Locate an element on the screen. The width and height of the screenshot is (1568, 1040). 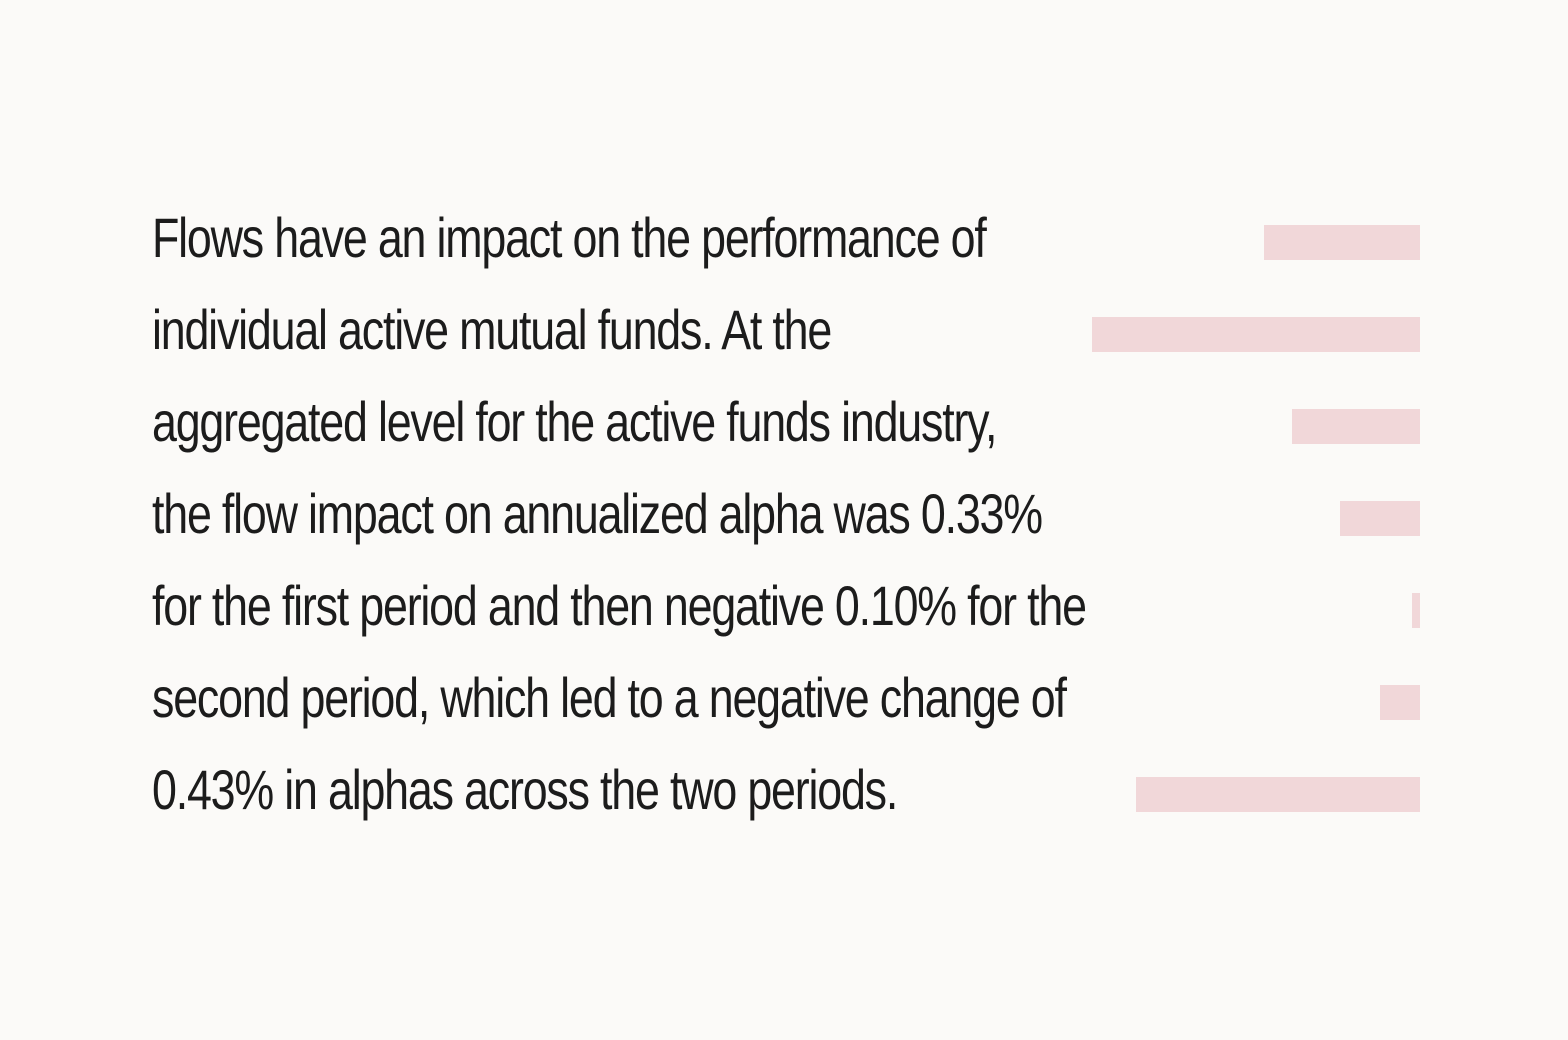
paragraph-line: 0.43% in alphas across the two periods. is located at coordinates (786, 790).